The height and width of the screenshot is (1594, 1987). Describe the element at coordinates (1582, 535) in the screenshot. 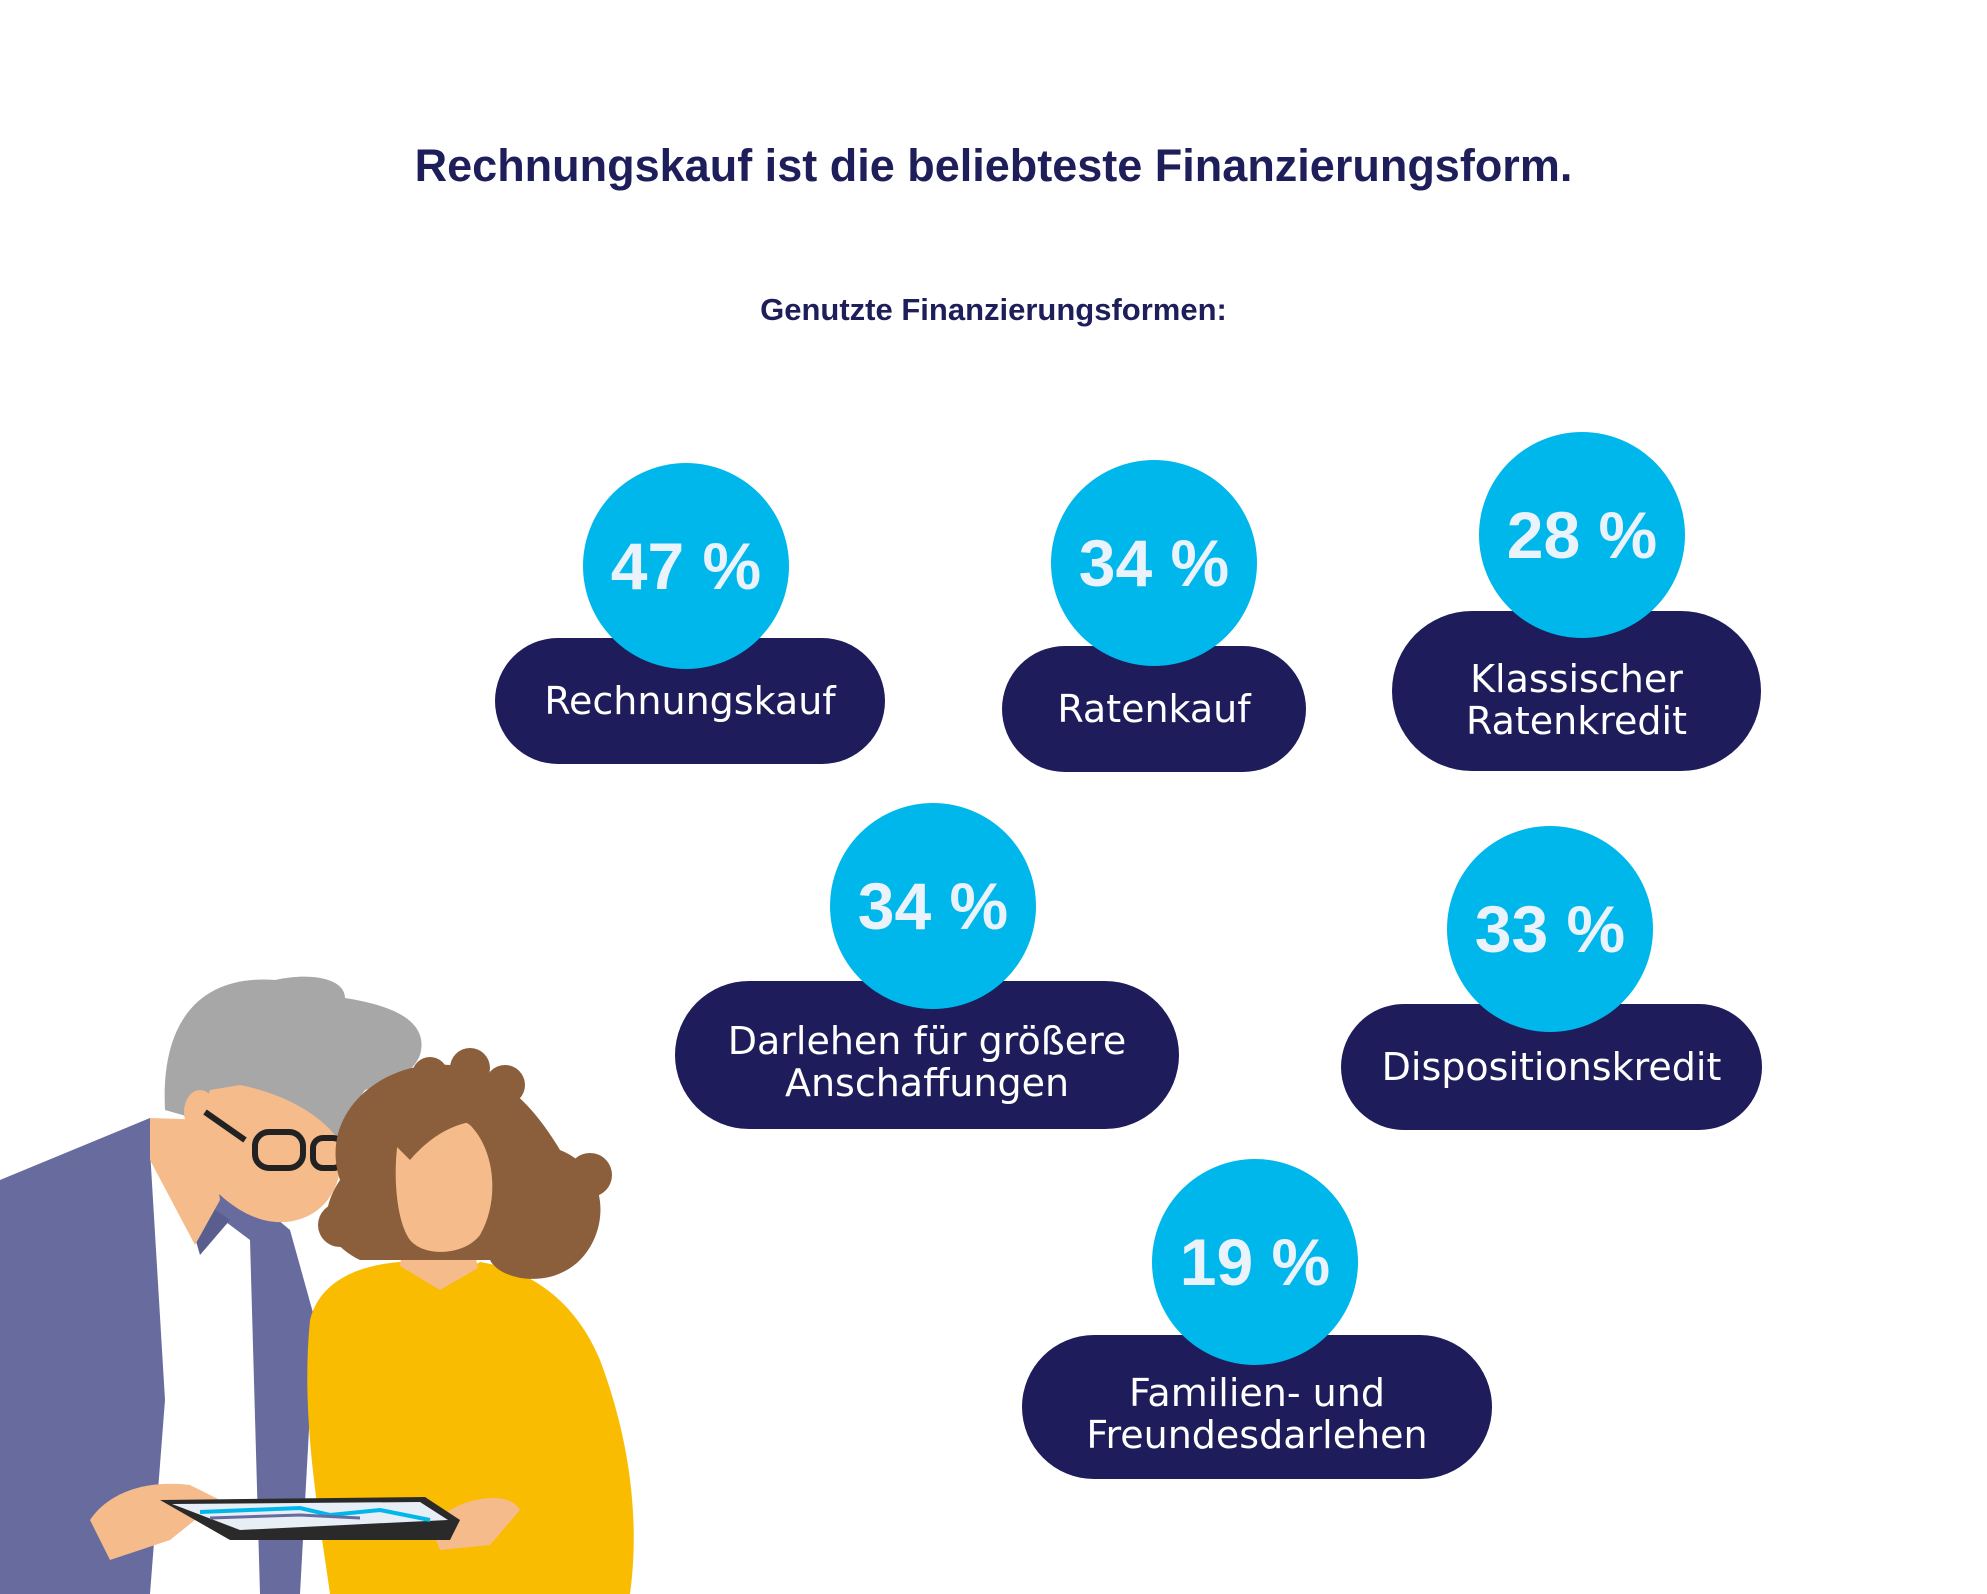

I see `stat-value-circle: 28 %` at that location.